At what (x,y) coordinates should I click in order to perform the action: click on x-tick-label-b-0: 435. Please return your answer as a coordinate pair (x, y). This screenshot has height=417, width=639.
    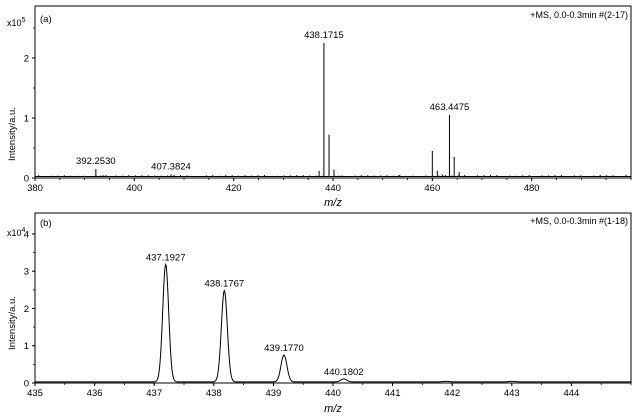
    Looking at the image, I should click on (35, 393).